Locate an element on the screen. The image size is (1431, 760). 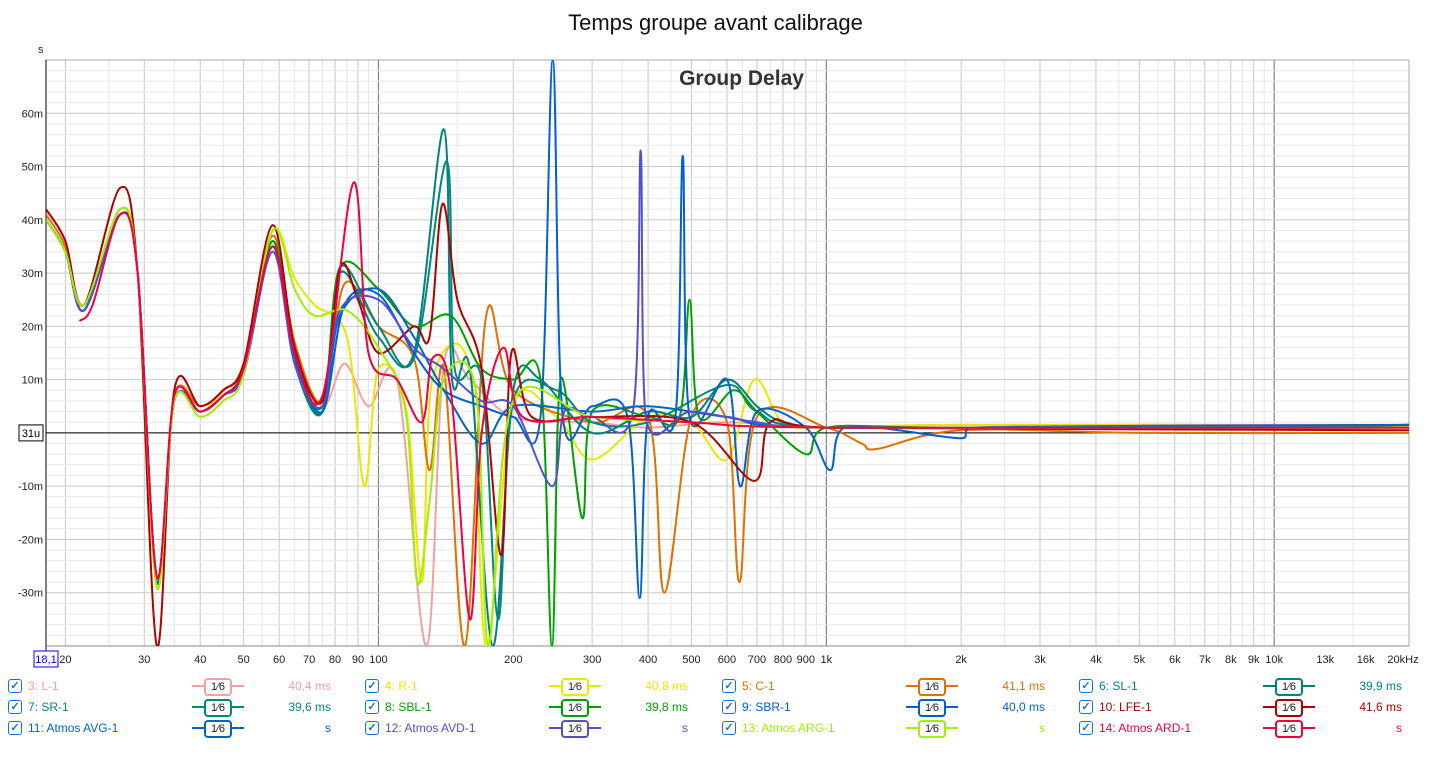
x-tick-label: 9k is located at coordinates (1254, 660).